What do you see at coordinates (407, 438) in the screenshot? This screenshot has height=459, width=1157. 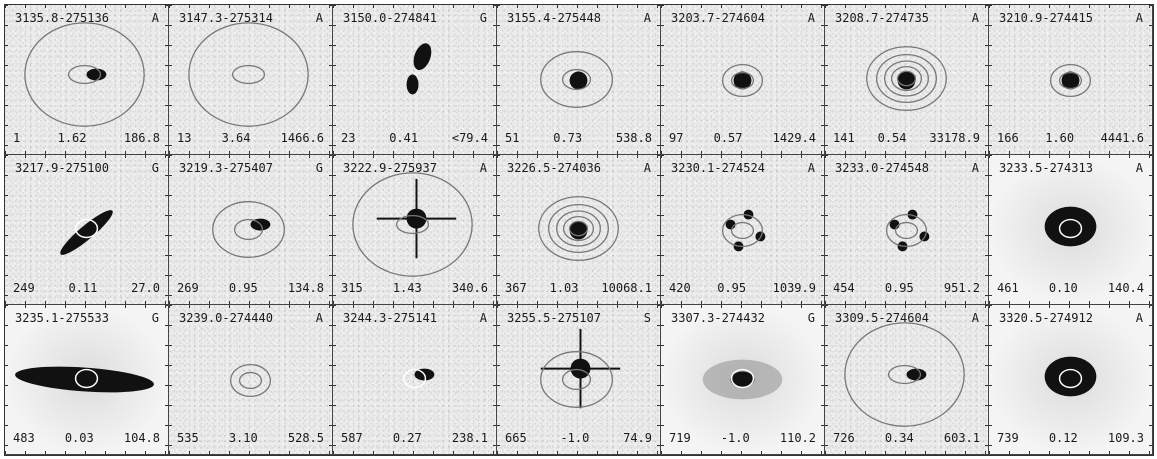 I see `value-z: 0.27` at bounding box center [407, 438].